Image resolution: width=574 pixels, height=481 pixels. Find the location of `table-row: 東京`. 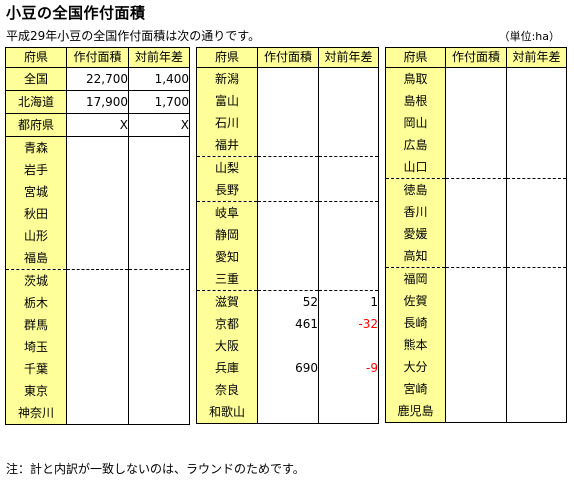

table-row: 東京 is located at coordinates (97, 391).